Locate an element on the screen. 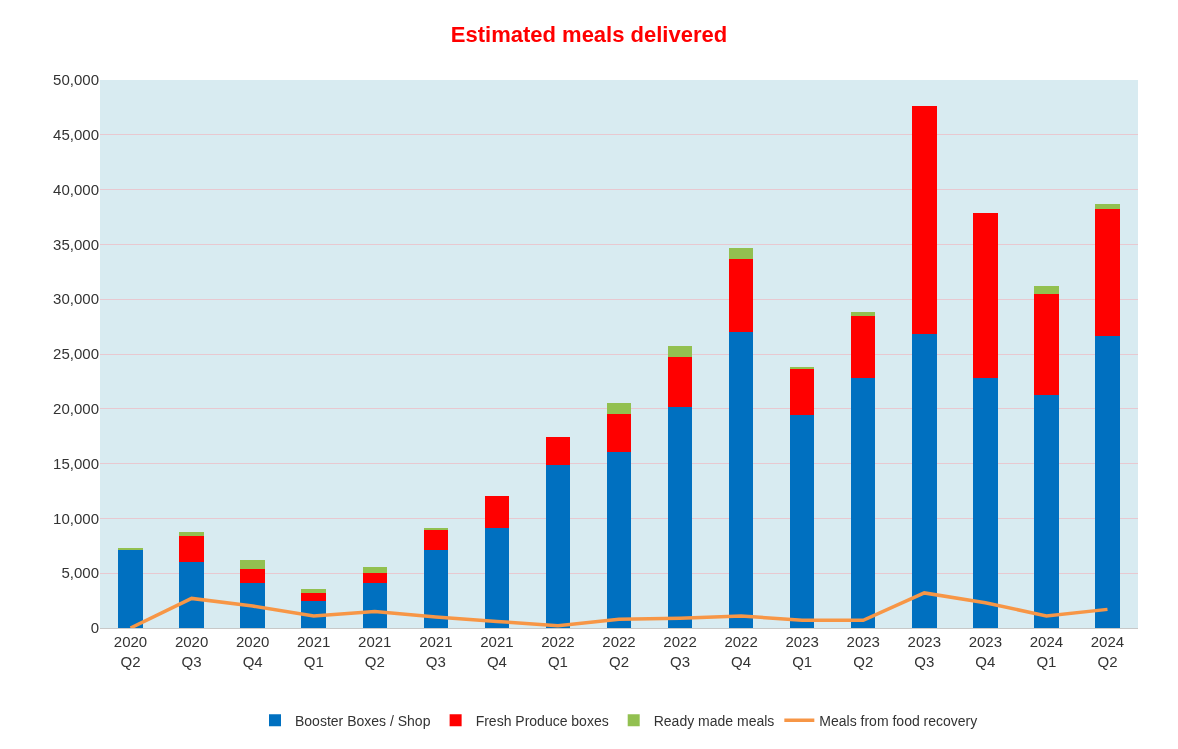 Image resolution: width=1178 pixels, height=749 pixels. y-tick-label: 20,000 is located at coordinates (76, 409).